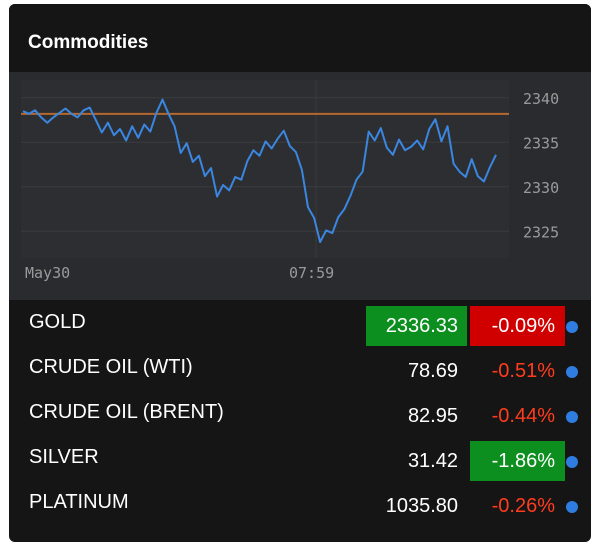 The height and width of the screenshot is (553, 600). What do you see at coordinates (432, 461) in the screenshot?
I see `price-value: 31.42` at bounding box center [432, 461].